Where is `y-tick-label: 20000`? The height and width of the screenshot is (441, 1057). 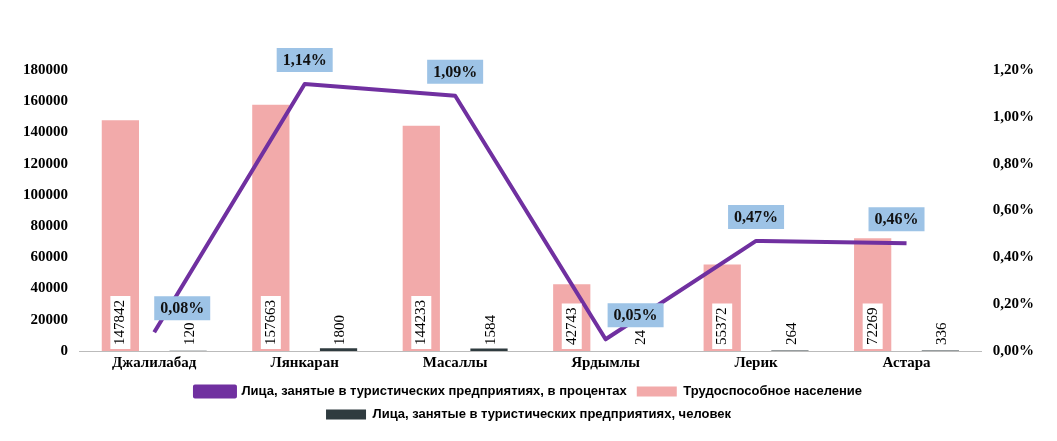 y-tick-label: 20000 is located at coordinates (49, 318).